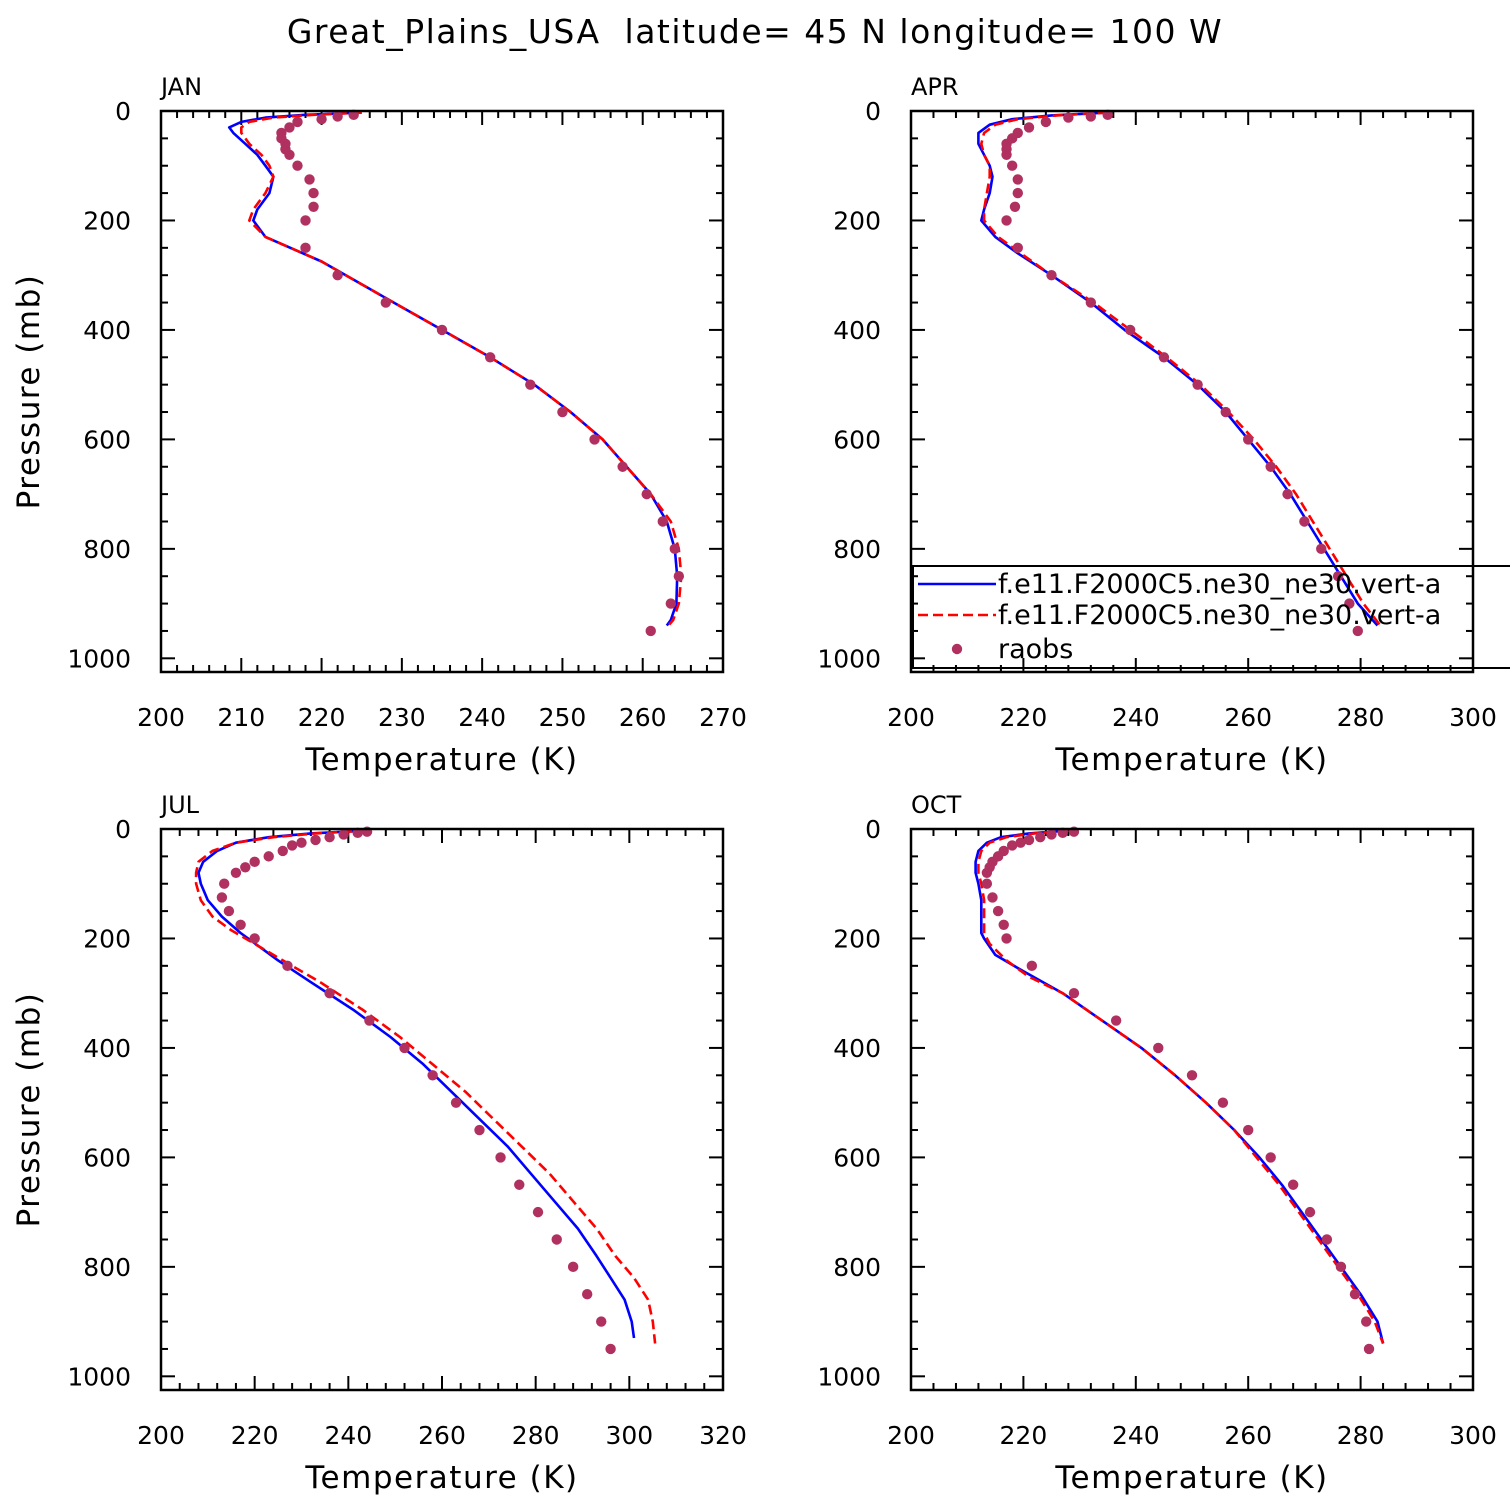 The height and width of the screenshot is (1510, 1510). I want to click on panel-label-jul: JUL, so click(179, 805).